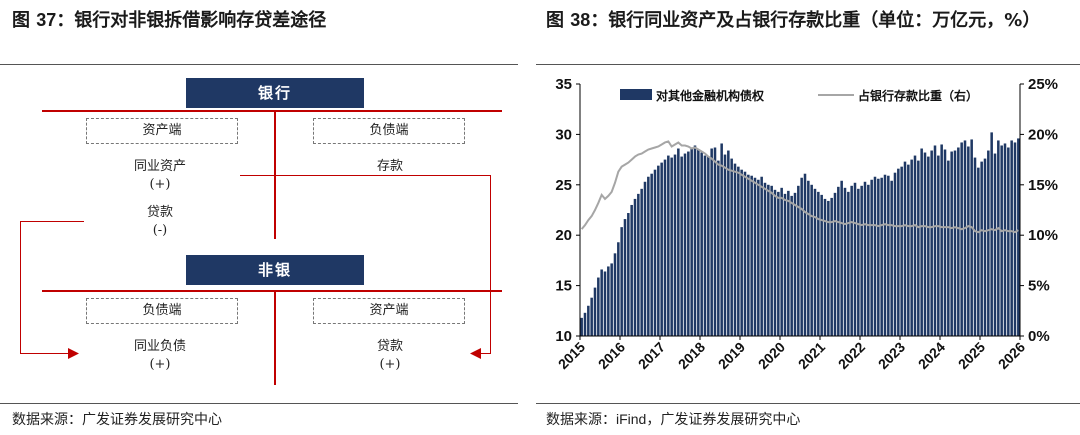  What do you see at coordinates (811, 355) in the screenshot?
I see `x-tick-label: 2021` at bounding box center [811, 355].